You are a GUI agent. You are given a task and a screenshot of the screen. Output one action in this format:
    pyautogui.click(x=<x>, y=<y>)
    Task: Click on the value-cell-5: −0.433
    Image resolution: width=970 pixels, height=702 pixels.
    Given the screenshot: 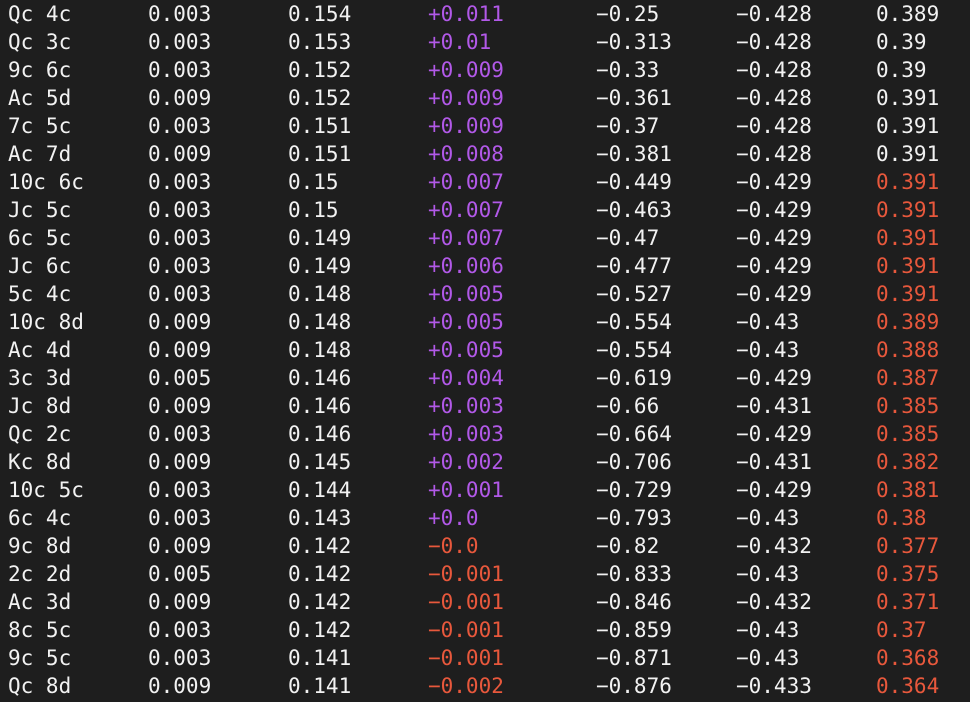 What is the action you would take?
    pyautogui.click(x=774, y=686)
    